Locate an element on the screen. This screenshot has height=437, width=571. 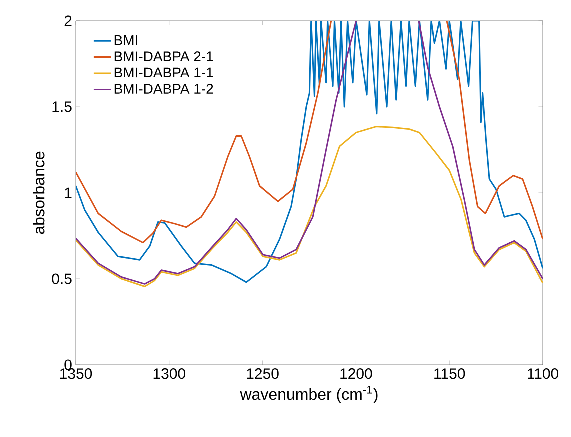
legend-label: BMI-DABPA 2-1 is located at coordinates (164, 57).